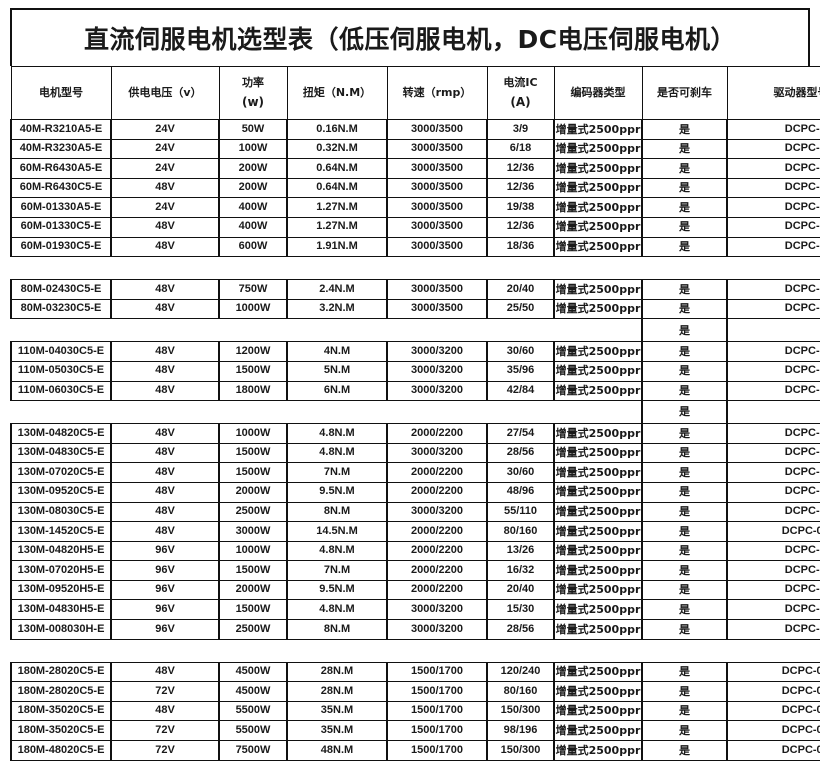  What do you see at coordinates (165, 93) in the screenshot?
I see `column-header-voltage: 供电电压（v）` at bounding box center [165, 93].